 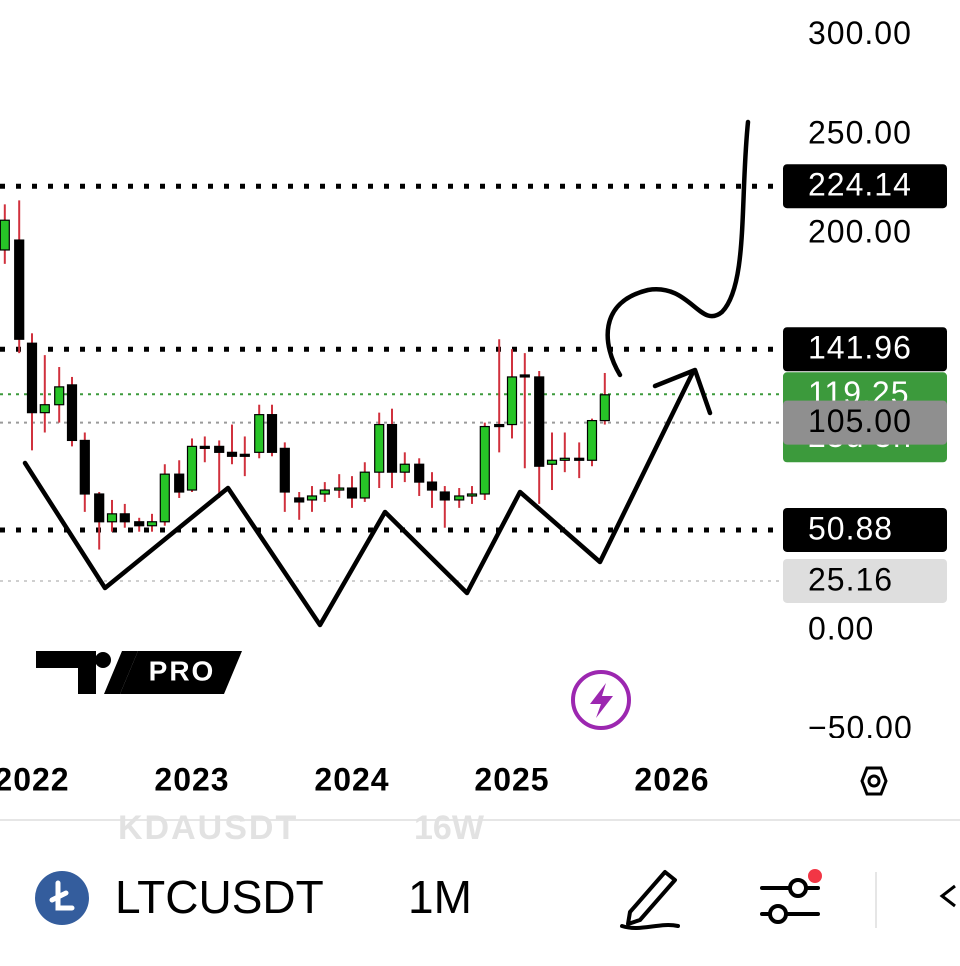 I want to click on y-tick-label: 0.00, so click(x=841, y=628).